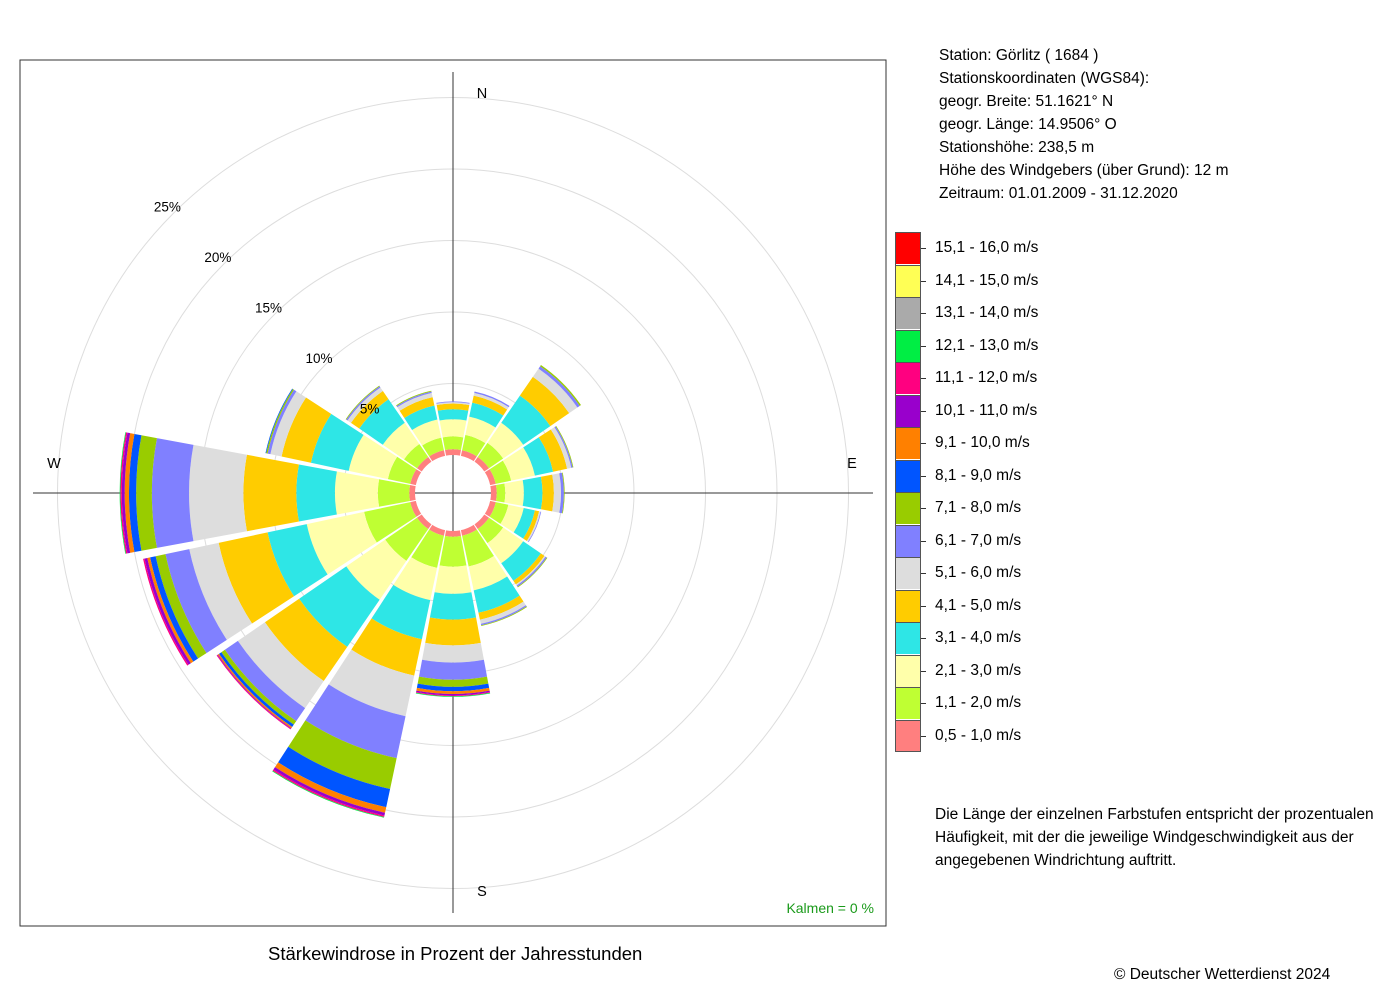 This screenshot has height=1000, width=1400. I want to click on sector-wsw, so click(282, 583).